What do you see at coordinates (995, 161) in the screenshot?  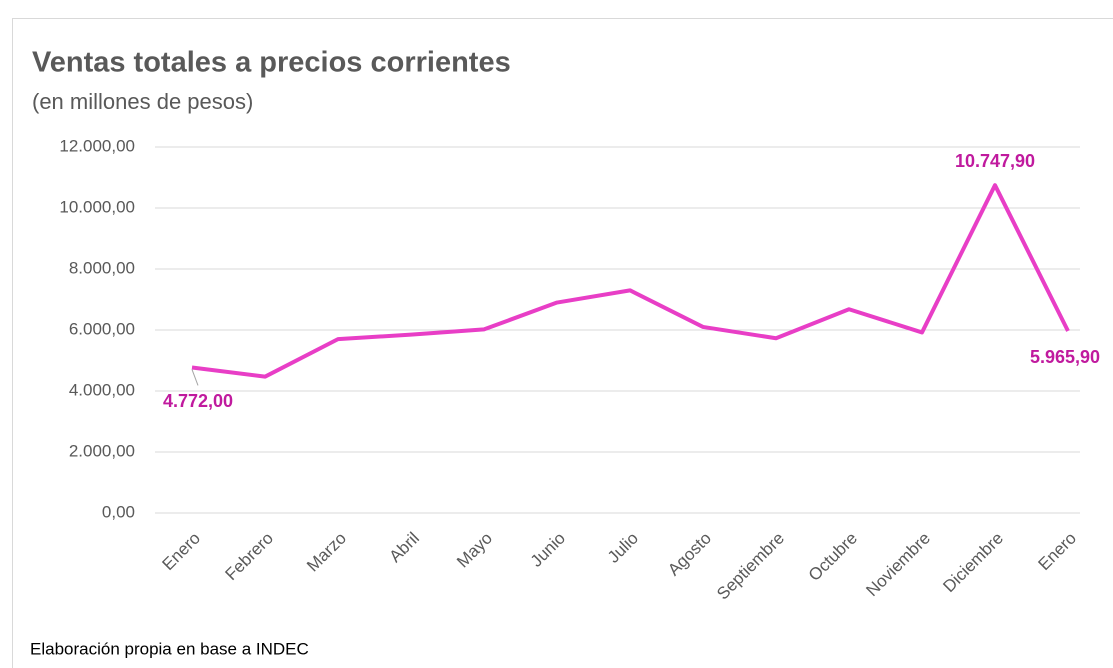 I see `data-label: 10.747,90` at bounding box center [995, 161].